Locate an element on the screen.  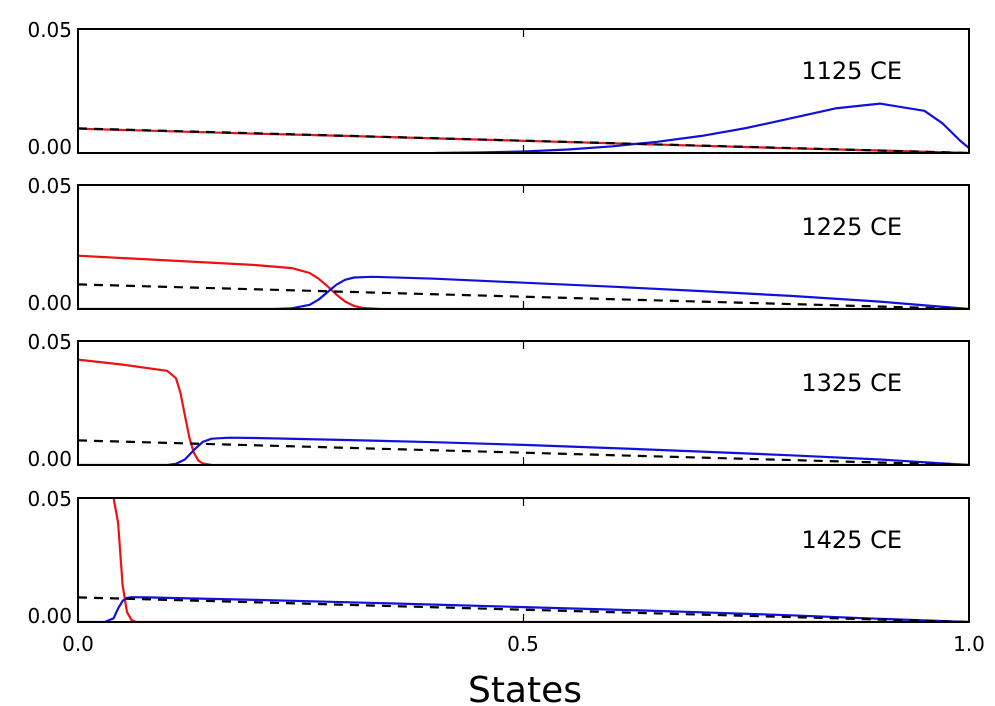
panel-label-4: 1425 CE is located at coordinates (851, 540).